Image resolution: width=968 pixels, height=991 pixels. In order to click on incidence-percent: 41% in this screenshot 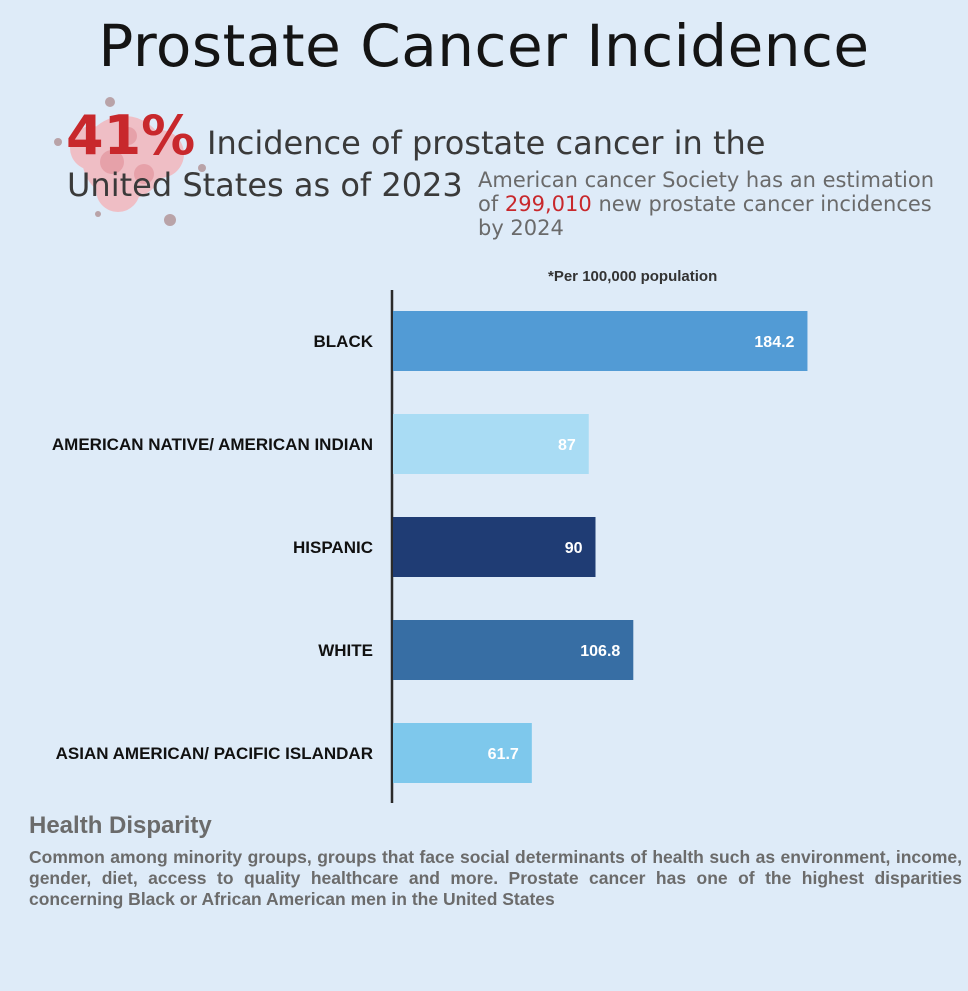, I will do `click(131, 135)`.